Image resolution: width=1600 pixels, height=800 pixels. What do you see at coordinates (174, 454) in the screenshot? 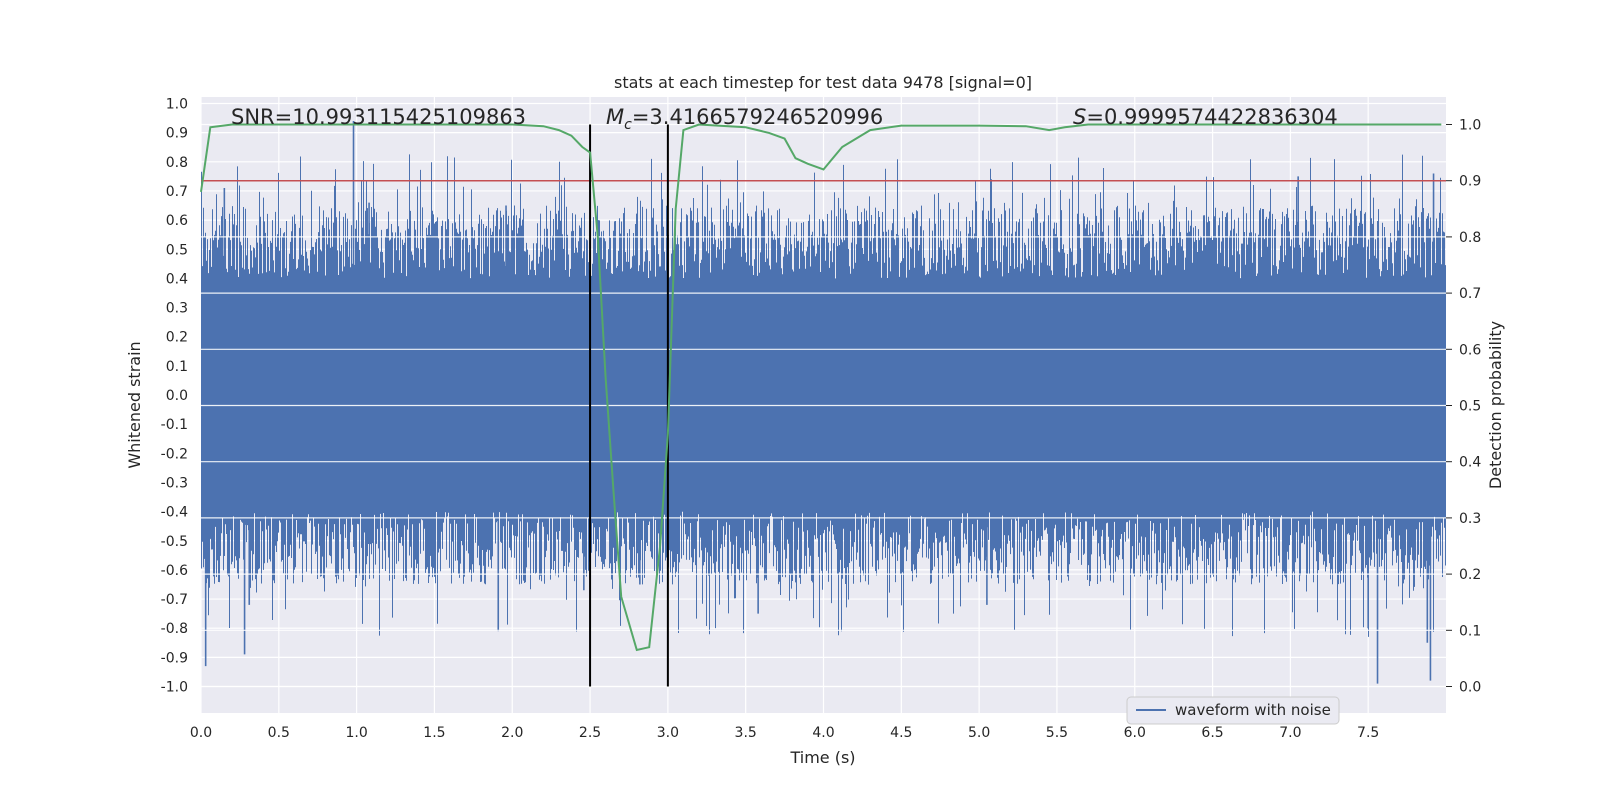
I see `y-tick-label-left: -0.2` at bounding box center [174, 454].